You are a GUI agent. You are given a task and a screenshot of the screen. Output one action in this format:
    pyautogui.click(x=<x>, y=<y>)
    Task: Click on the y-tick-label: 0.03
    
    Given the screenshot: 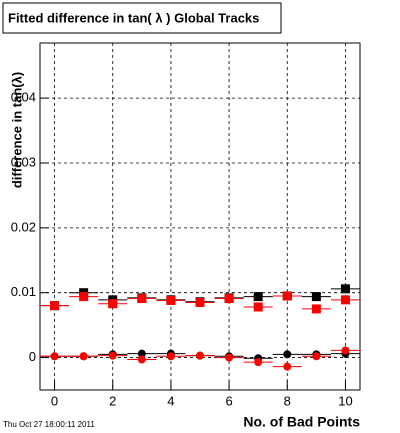 What is the action you would take?
    pyautogui.click(x=23, y=161)
    